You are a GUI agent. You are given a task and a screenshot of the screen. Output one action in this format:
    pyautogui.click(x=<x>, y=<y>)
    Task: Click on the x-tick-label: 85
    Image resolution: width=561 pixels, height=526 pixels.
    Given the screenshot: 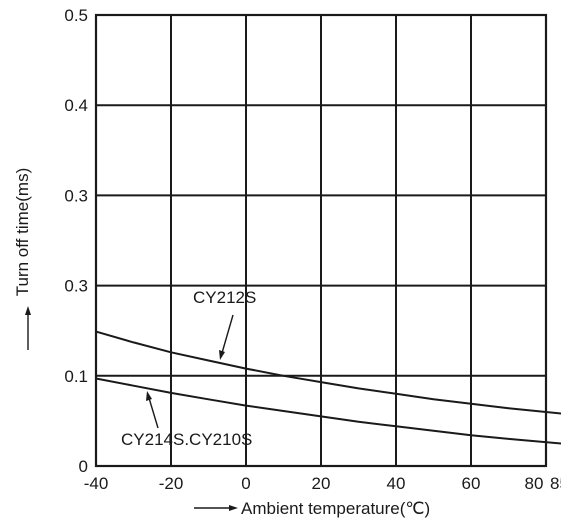 What is the action you would take?
    pyautogui.click(x=555, y=483)
    